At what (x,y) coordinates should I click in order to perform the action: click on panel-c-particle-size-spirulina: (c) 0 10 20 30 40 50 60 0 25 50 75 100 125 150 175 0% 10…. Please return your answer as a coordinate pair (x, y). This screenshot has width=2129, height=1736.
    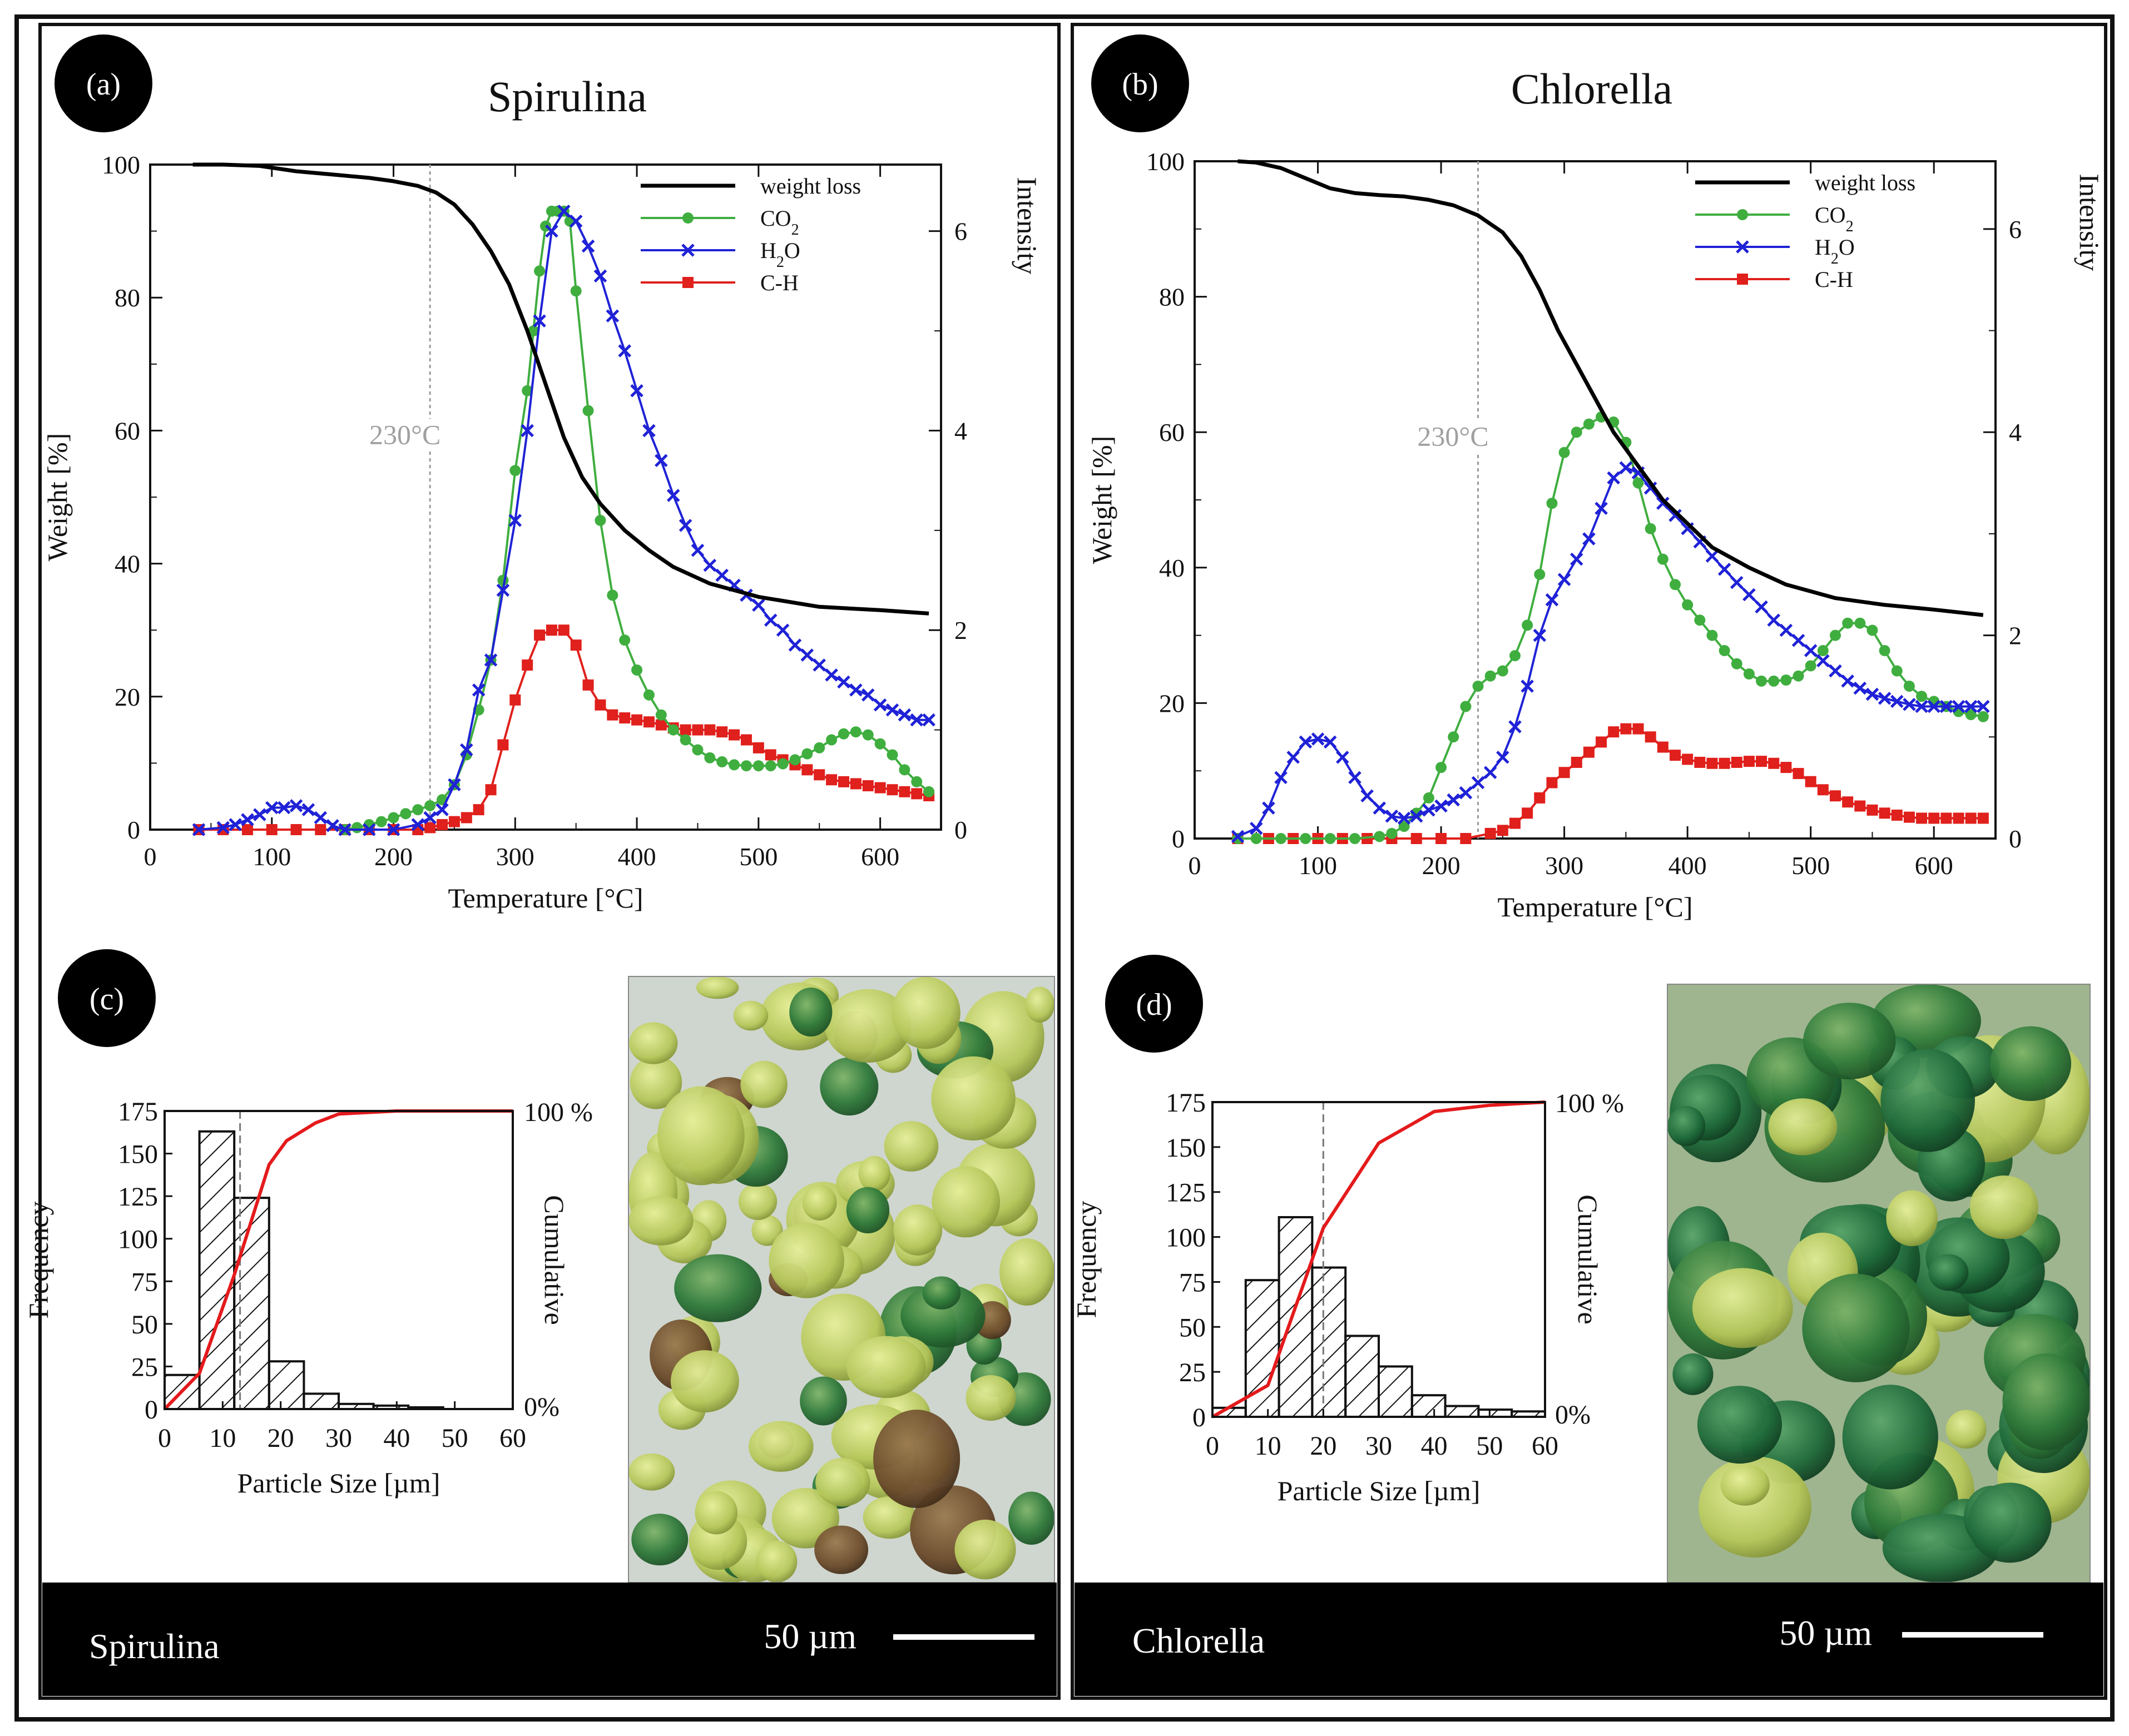
    Looking at the image, I should click on (308, 1224).